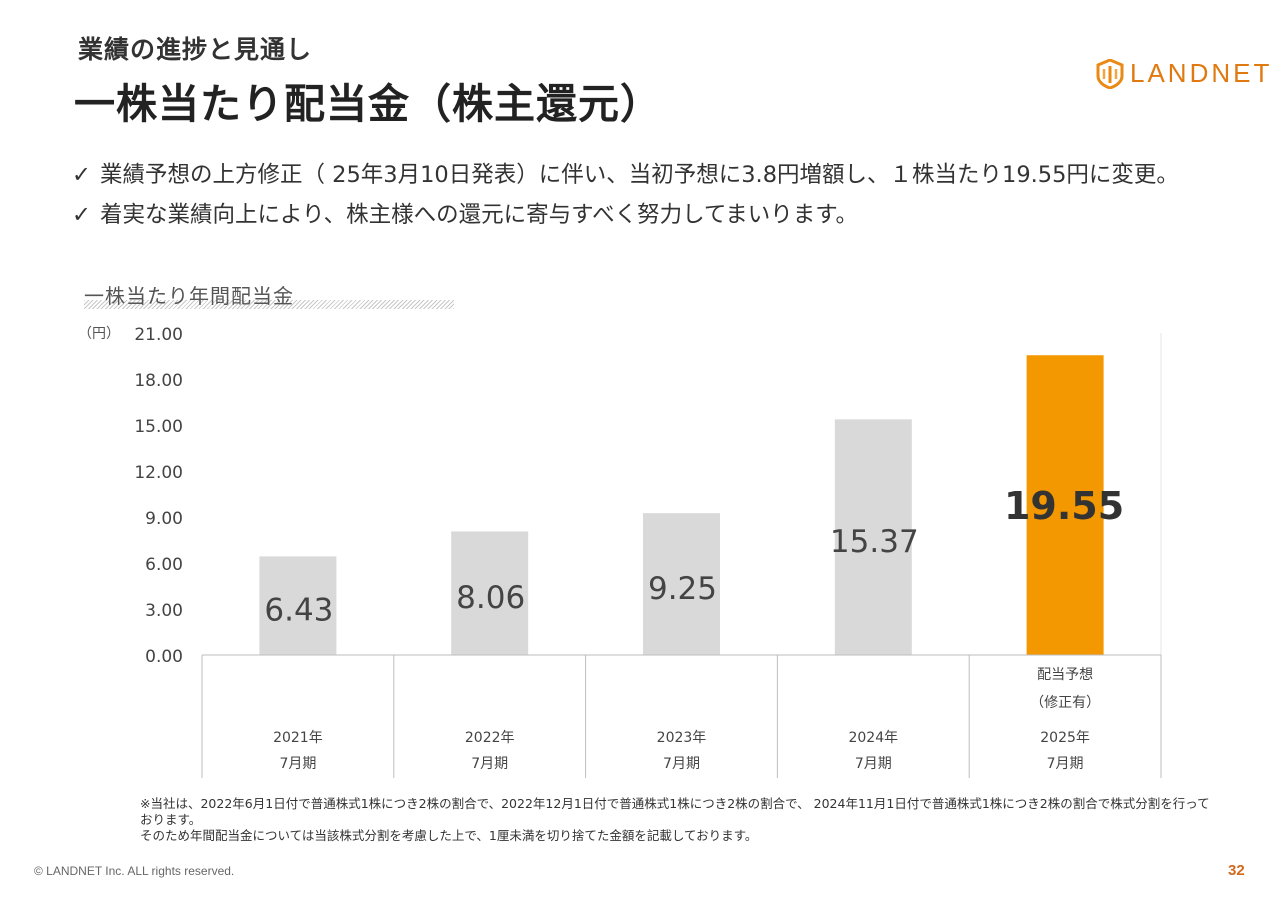  Describe the element at coordinates (189, 296) in the screenshot. I see `chart-title: 一株当たり年間配当金` at that location.